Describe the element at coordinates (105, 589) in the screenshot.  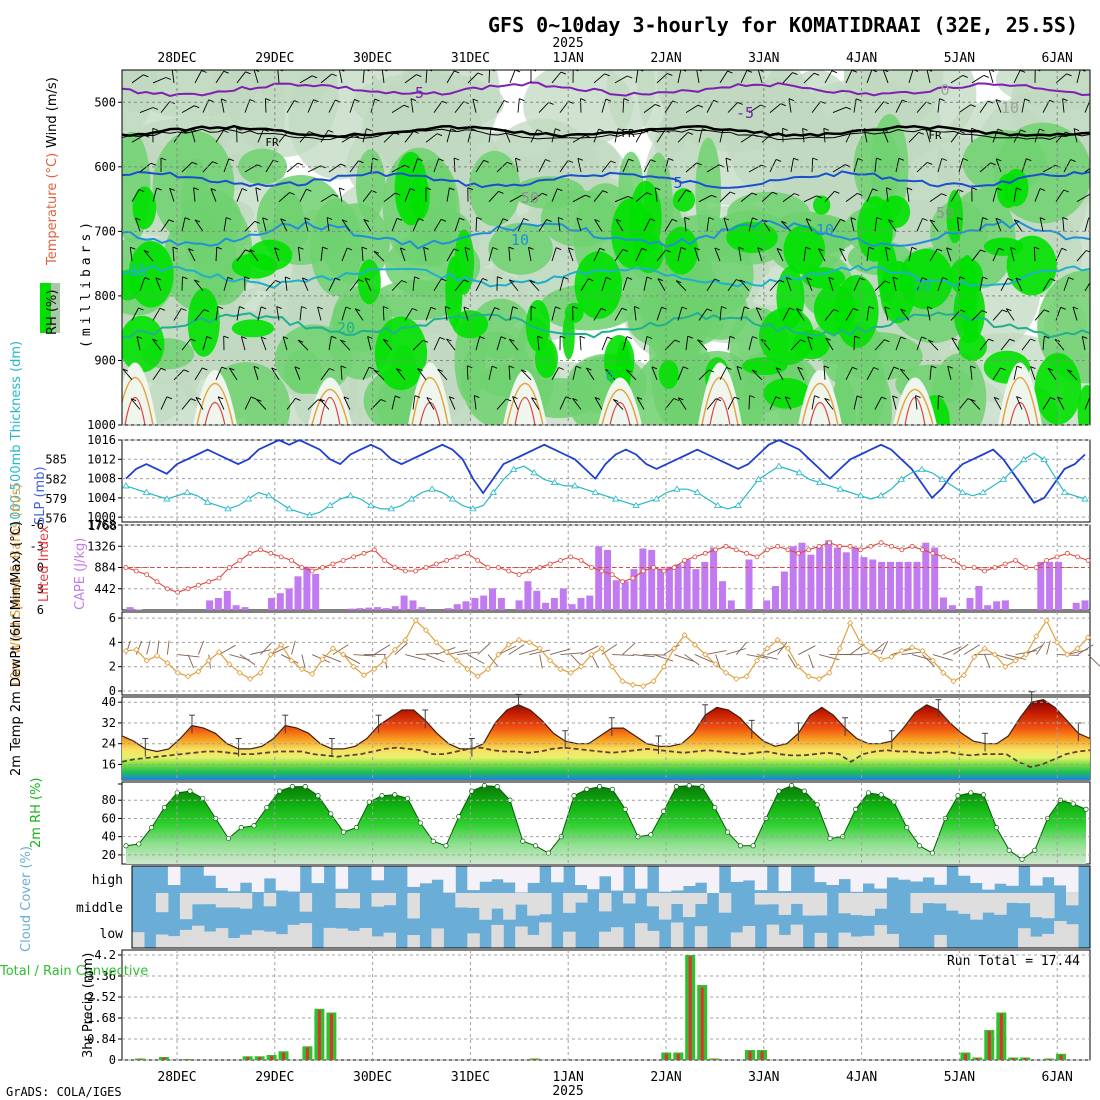
I see `cape-tick-label: 442` at that location.